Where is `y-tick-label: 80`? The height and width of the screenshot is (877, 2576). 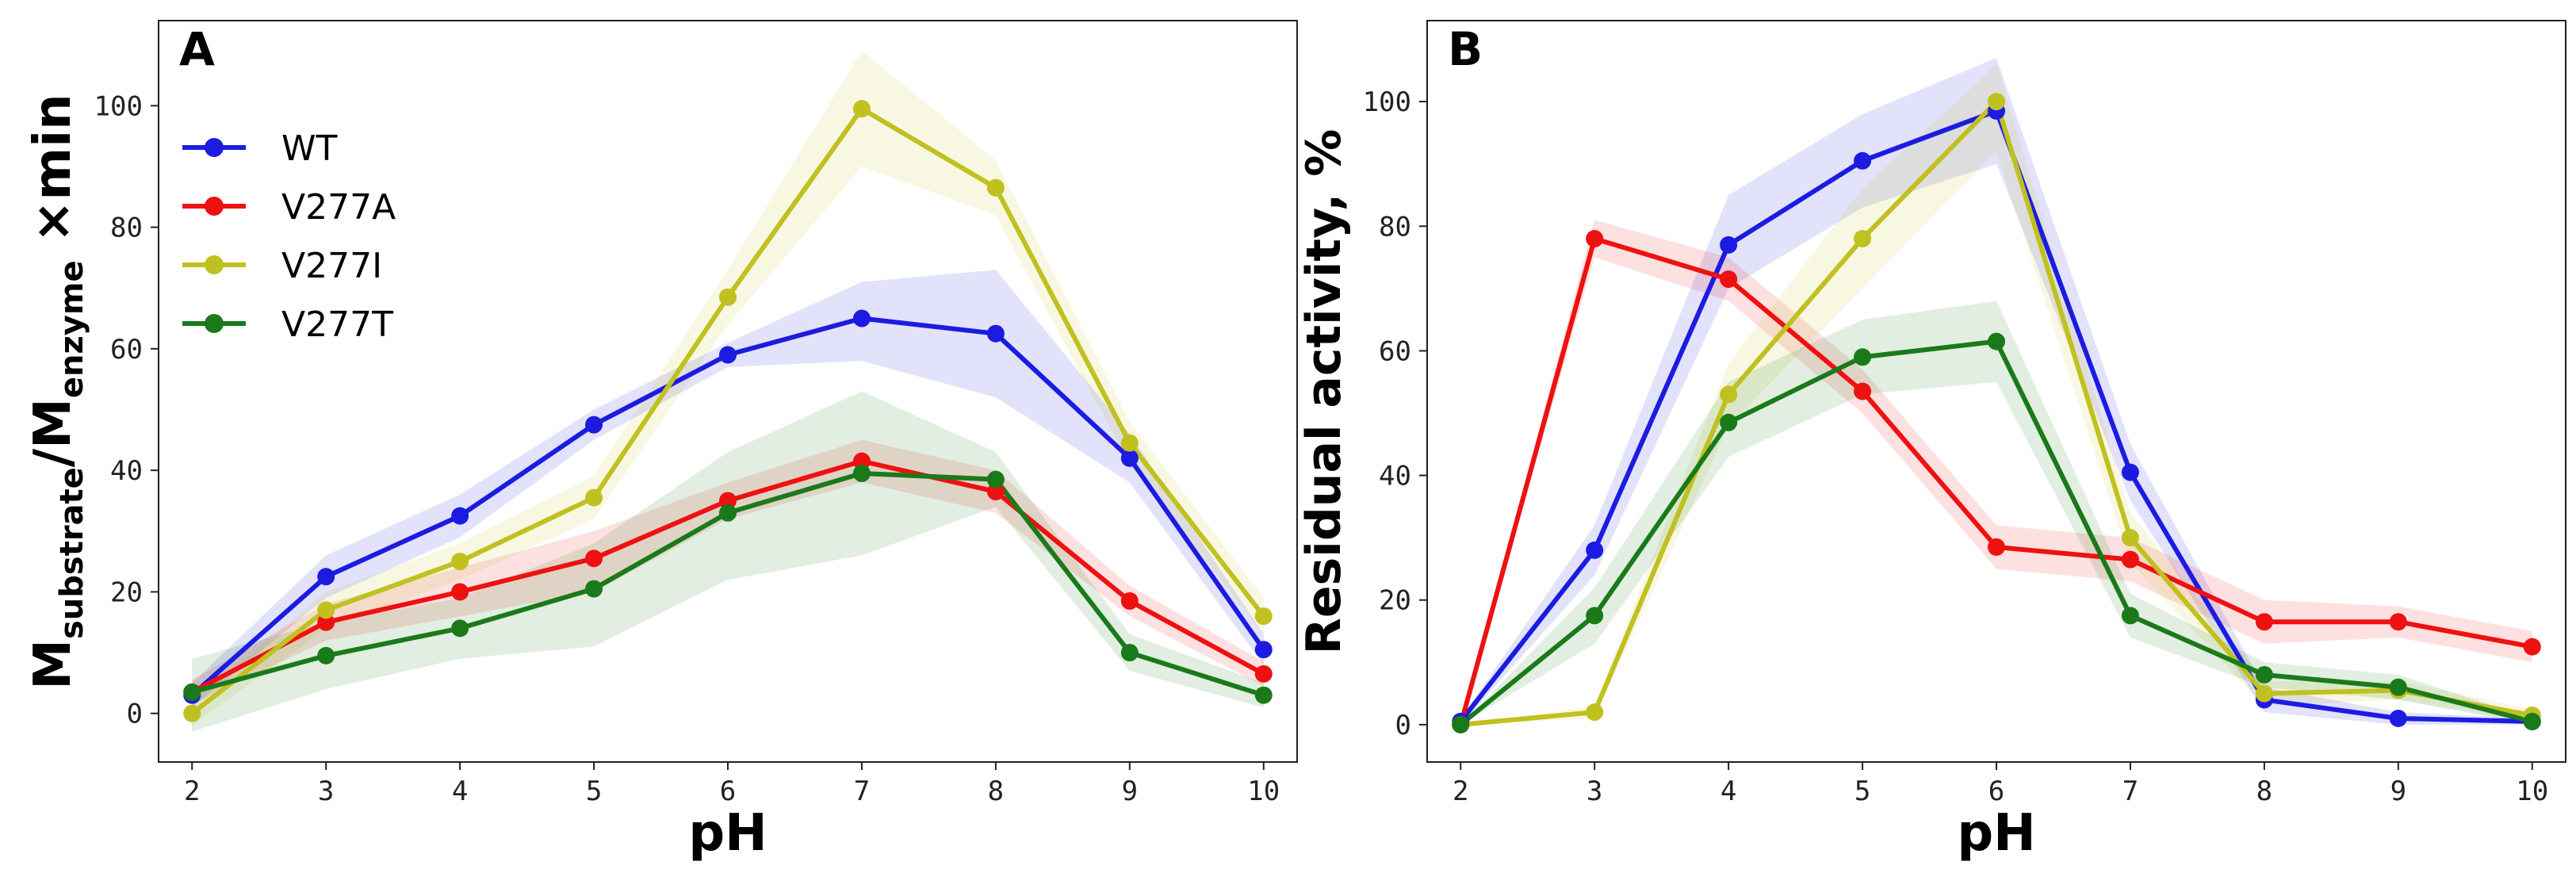
y-tick-label: 80 is located at coordinates (126, 228).